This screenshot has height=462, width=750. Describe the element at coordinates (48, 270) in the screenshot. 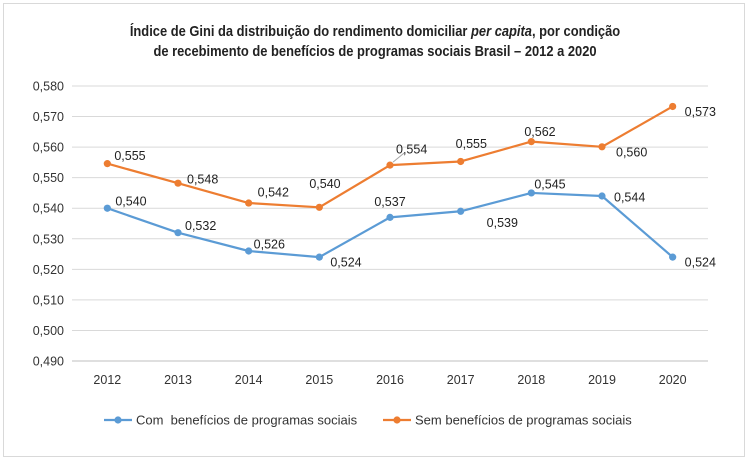

I see `y-tick-label: 0,520` at that location.